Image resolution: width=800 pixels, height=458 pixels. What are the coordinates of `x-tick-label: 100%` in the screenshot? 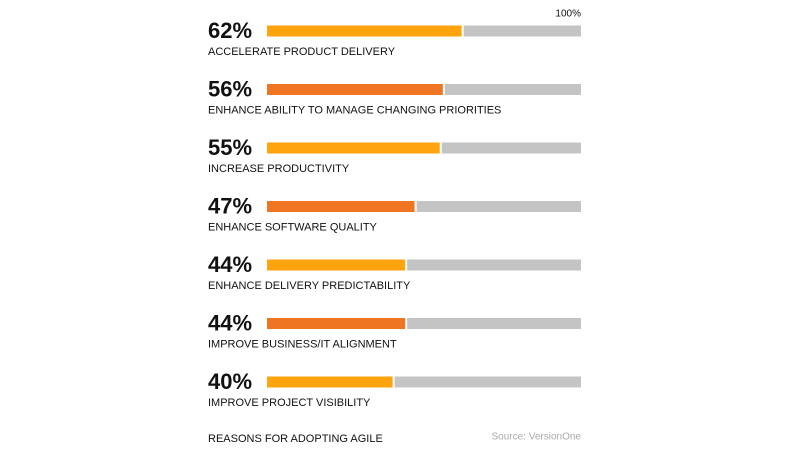 It's located at (568, 14).